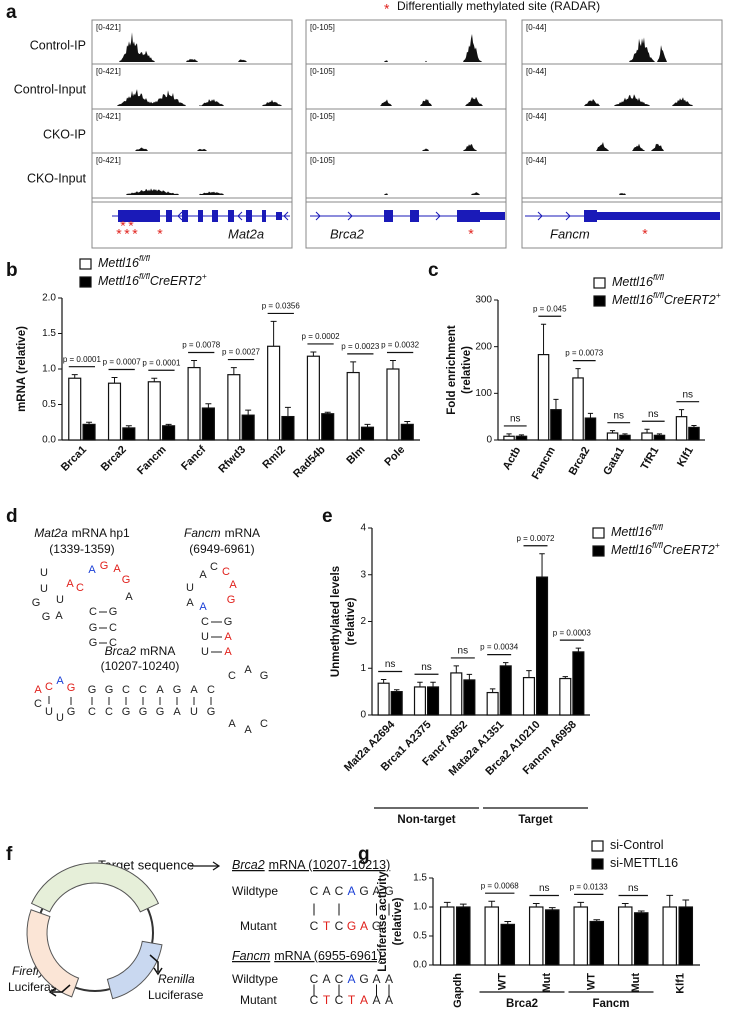 The image size is (748, 1009). I want to click on row-label: Control-IP, so click(58, 45).